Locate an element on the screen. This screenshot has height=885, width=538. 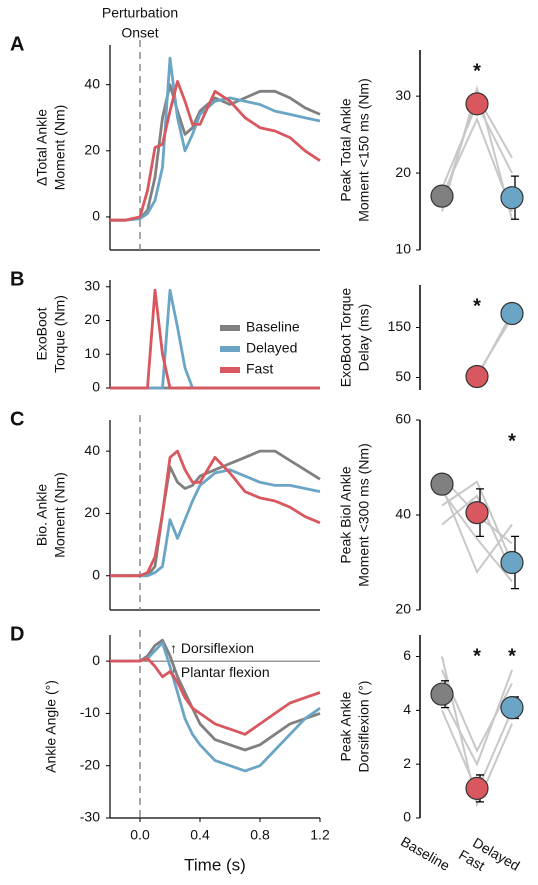
y-axis-title: Moment <300 ms (Nm) is located at coordinates (364, 515).